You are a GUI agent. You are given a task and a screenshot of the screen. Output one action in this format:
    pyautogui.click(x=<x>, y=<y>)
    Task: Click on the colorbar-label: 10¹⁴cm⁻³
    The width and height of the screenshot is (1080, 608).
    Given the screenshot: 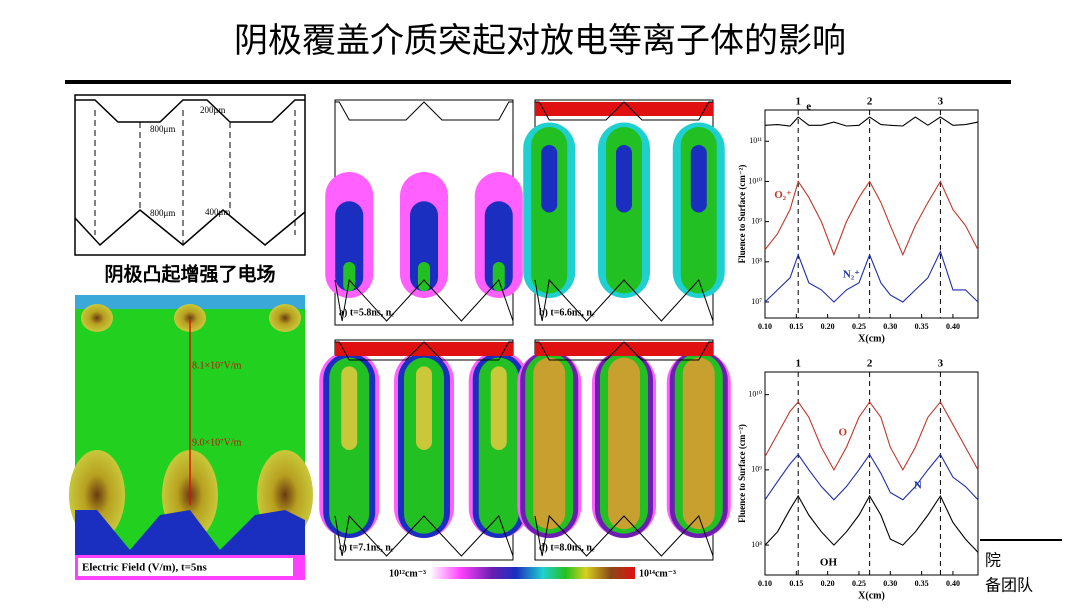 What is the action you would take?
    pyautogui.click(x=657, y=573)
    